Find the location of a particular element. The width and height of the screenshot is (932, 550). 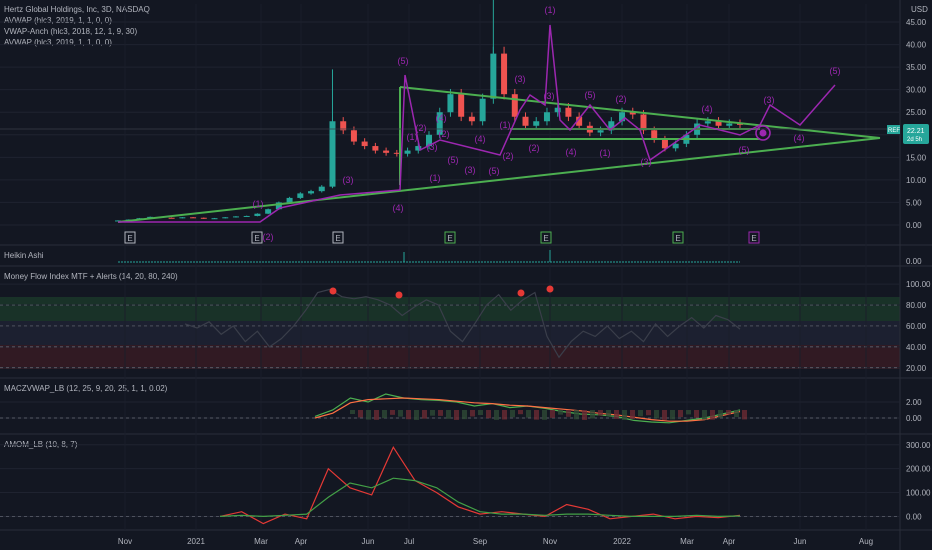

indicator-legend-2: VWAP-Anch (hlc3, 2018, 12, 1, 9, 30) is located at coordinates (70, 31).